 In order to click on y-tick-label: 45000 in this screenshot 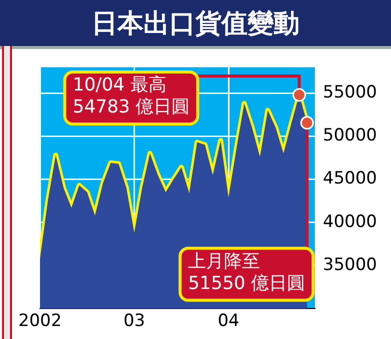, I will do `click(350, 178)`.